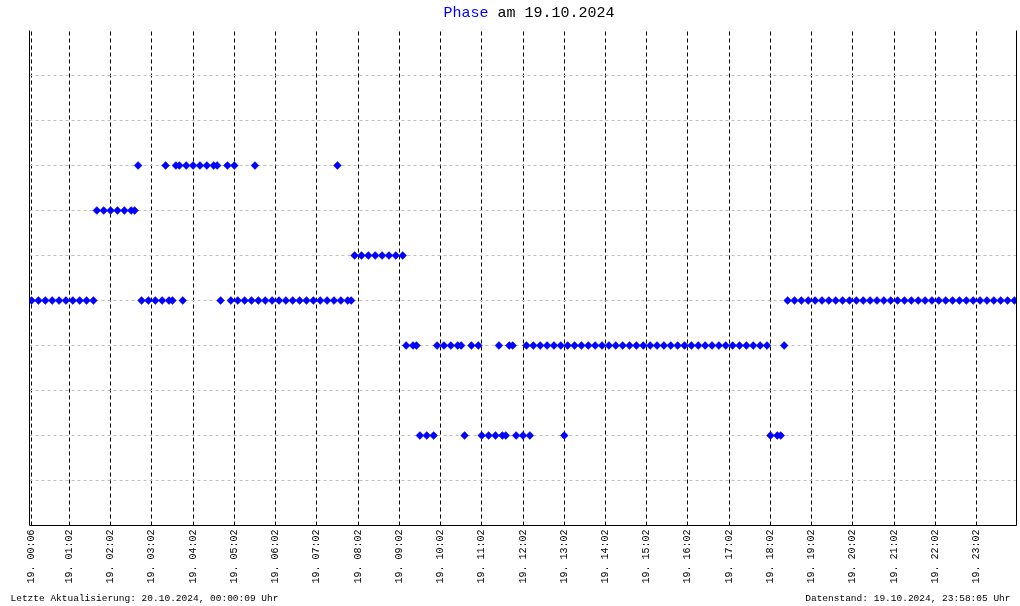 The height and width of the screenshot is (606, 1020). I want to click on x-tick-label: 19. 12:02, so click(523, 556).